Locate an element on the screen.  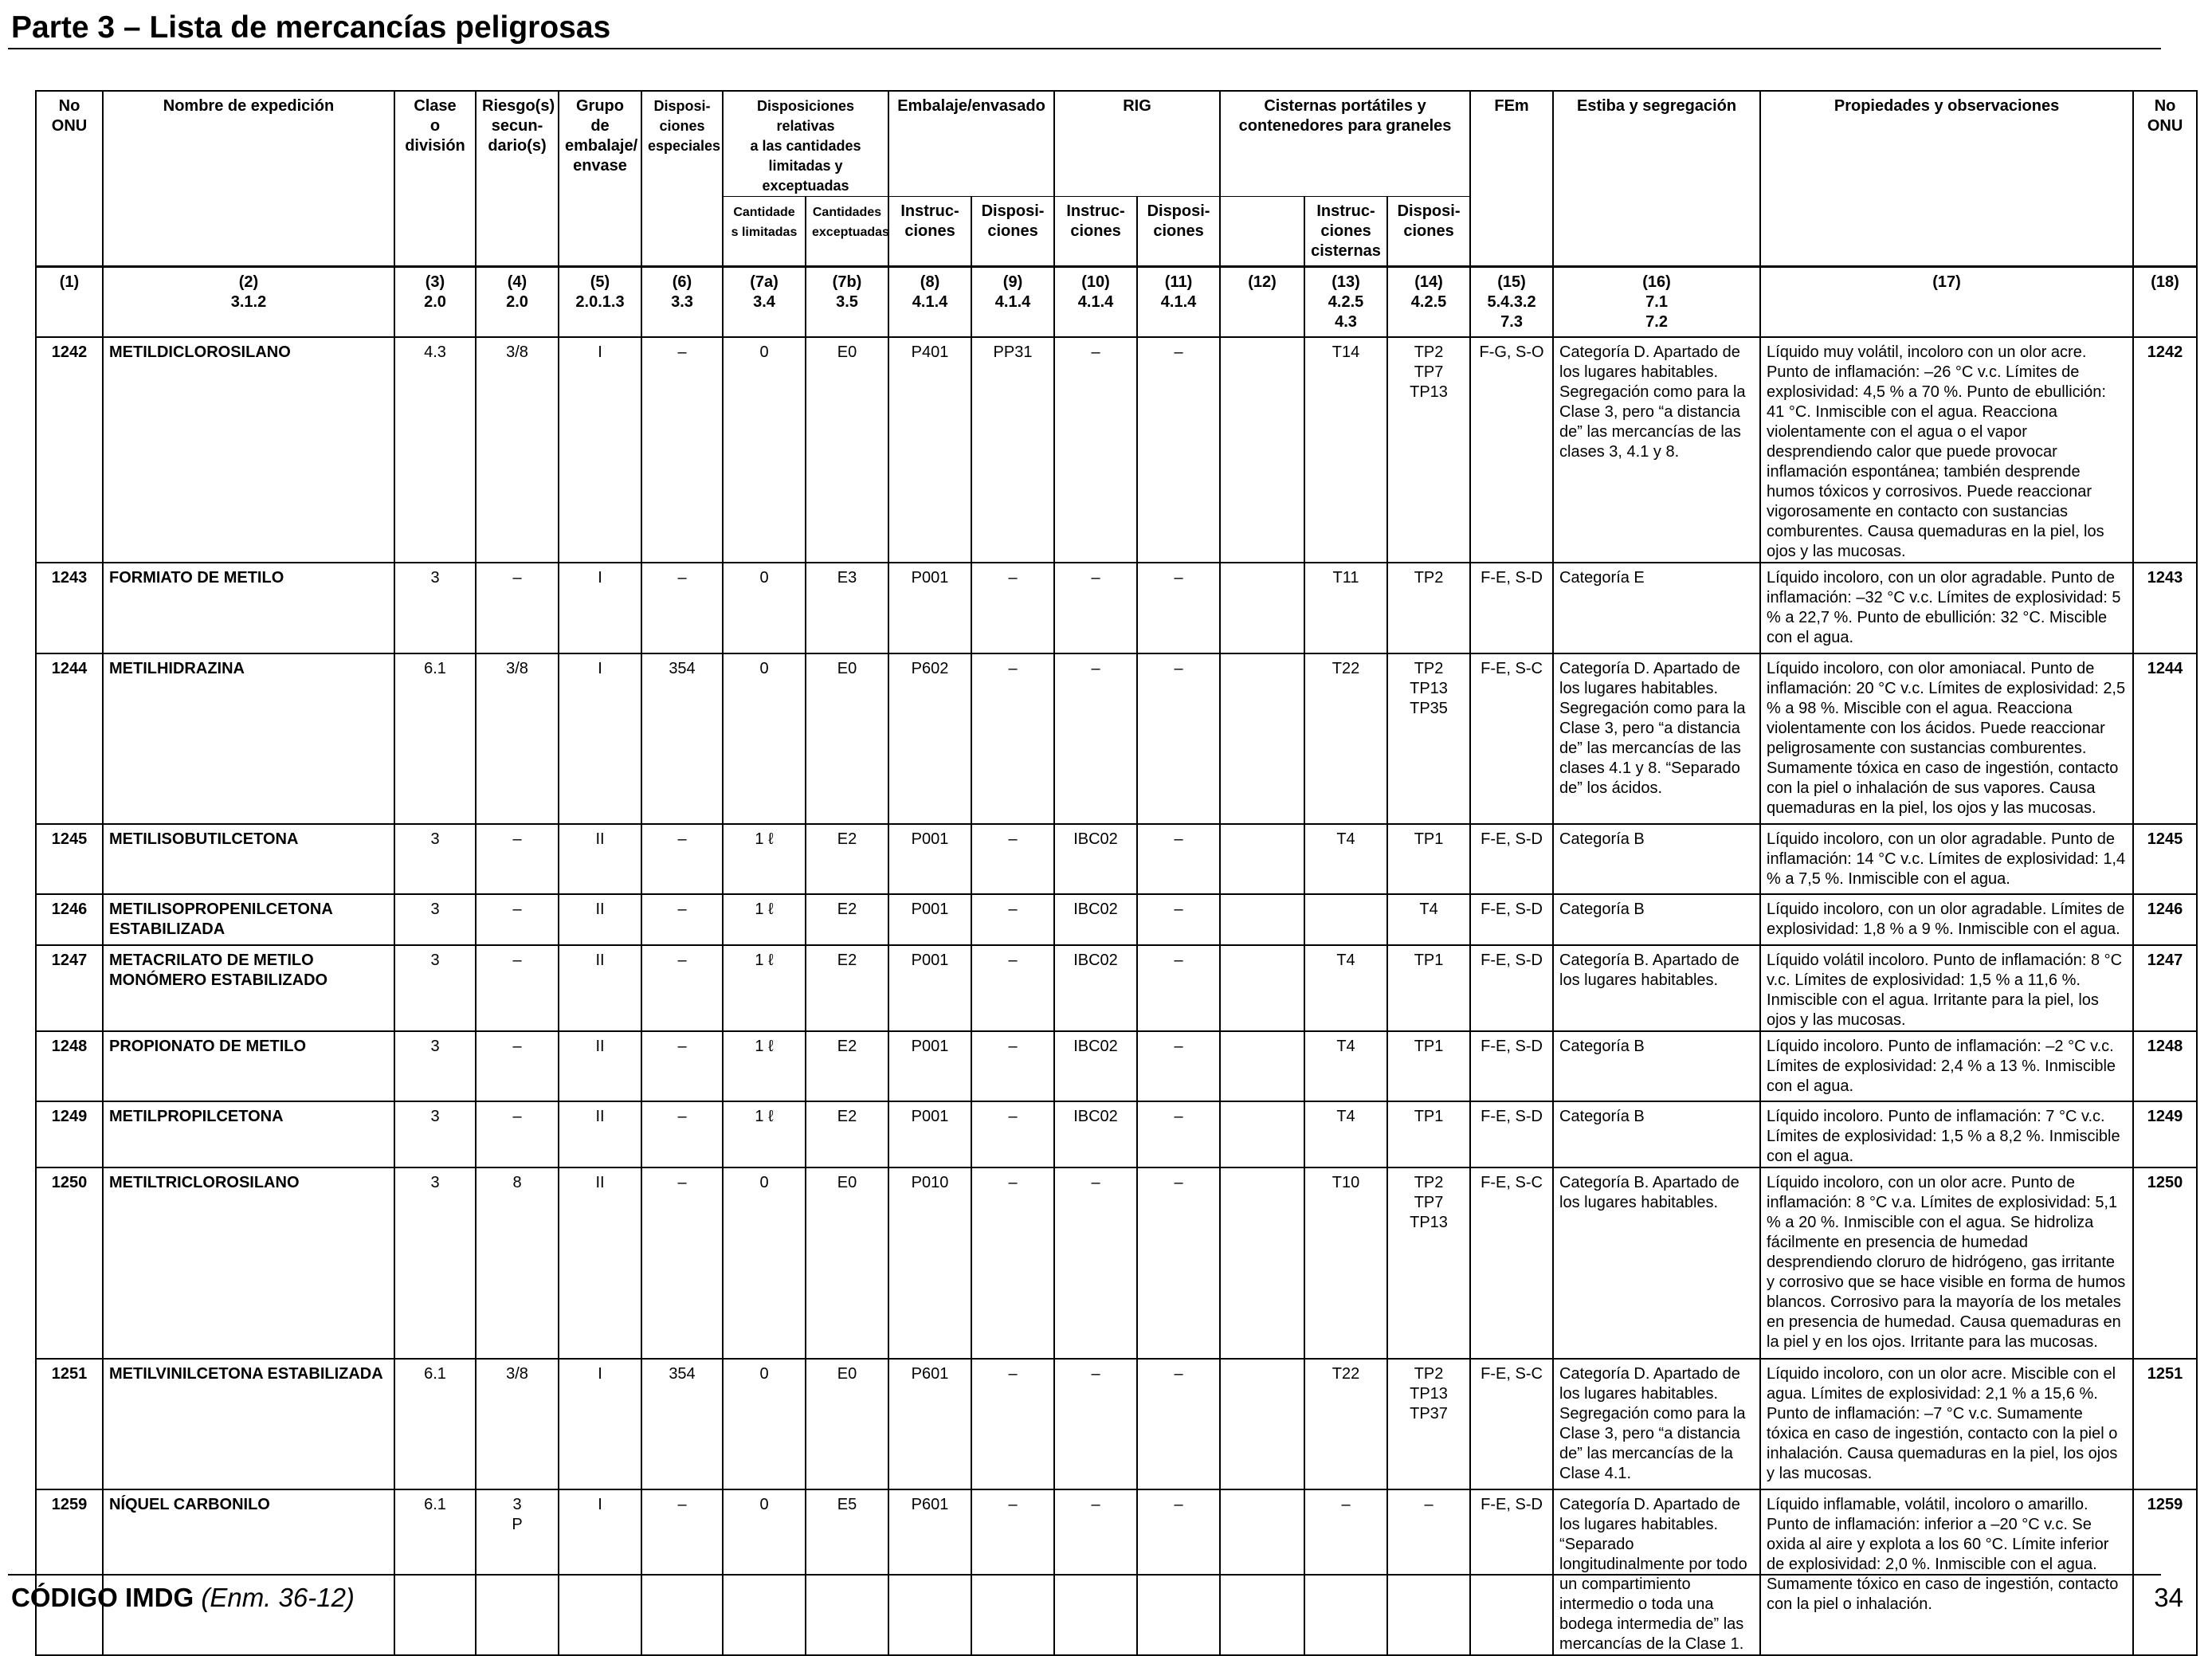
cell-class: 4.3 is located at coordinates (435, 449).